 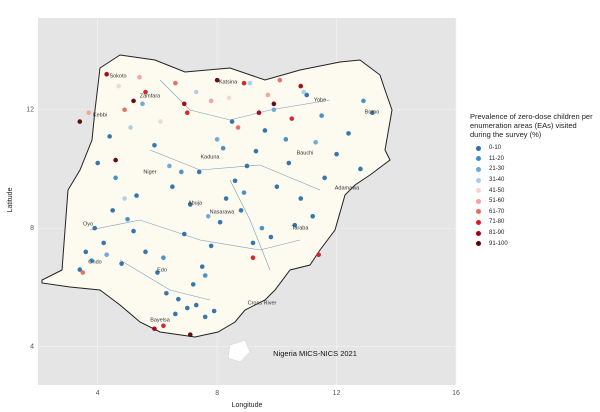 What do you see at coordinates (301, 228) in the screenshot?
I see `place-label: Taraba` at bounding box center [301, 228].